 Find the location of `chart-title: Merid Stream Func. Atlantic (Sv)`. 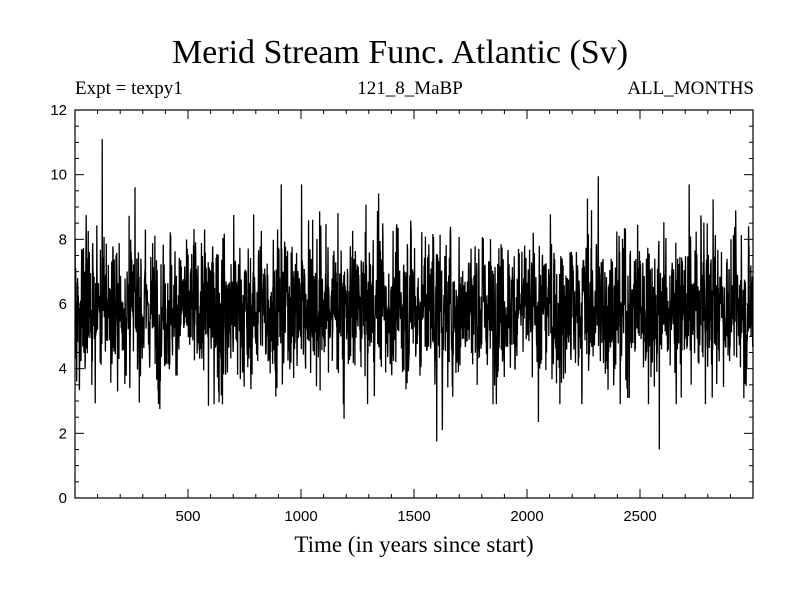

chart-title: Merid Stream Func. Atlantic (Sv) is located at coordinates (400, 52).